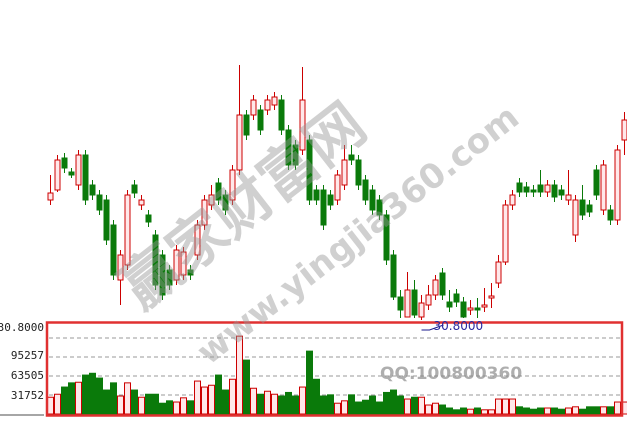 The image size is (627, 421). Describe the element at coordinates (27, 355) in the screenshot. I see `volume-tick-label: 95257` at that location.